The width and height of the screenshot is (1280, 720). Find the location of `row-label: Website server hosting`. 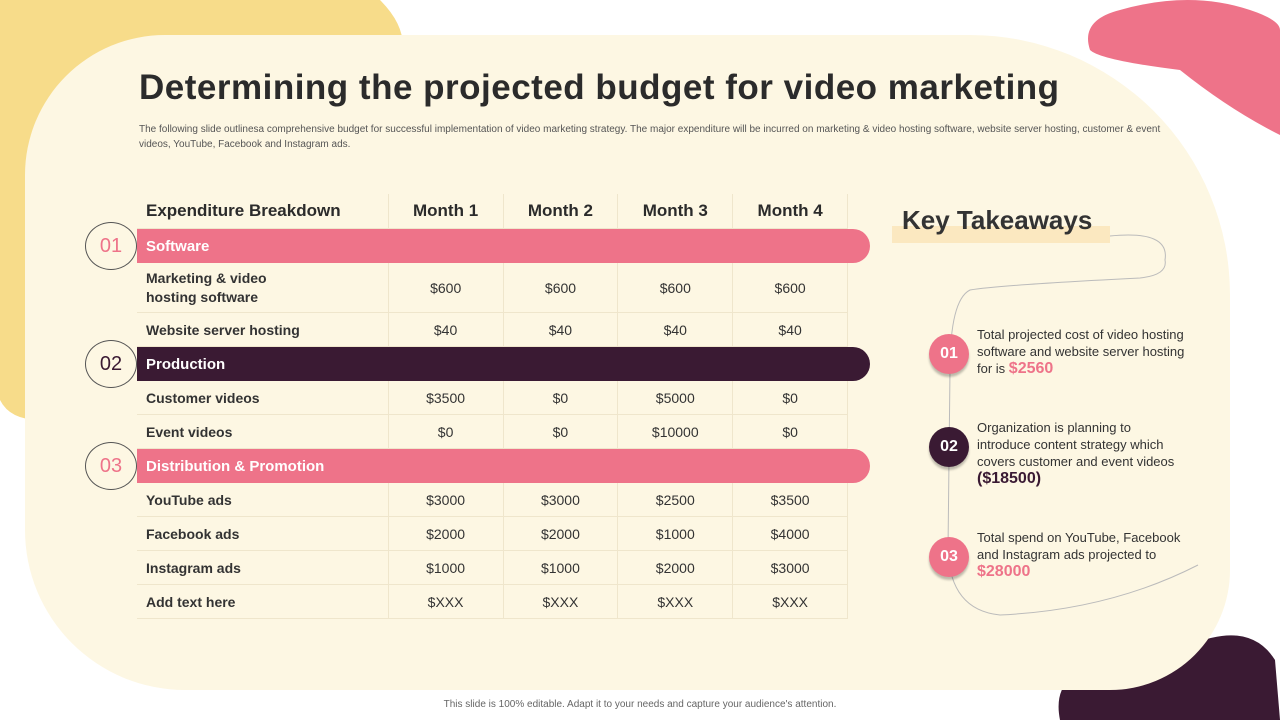

row-label: Website server hosting is located at coordinates (263, 329).